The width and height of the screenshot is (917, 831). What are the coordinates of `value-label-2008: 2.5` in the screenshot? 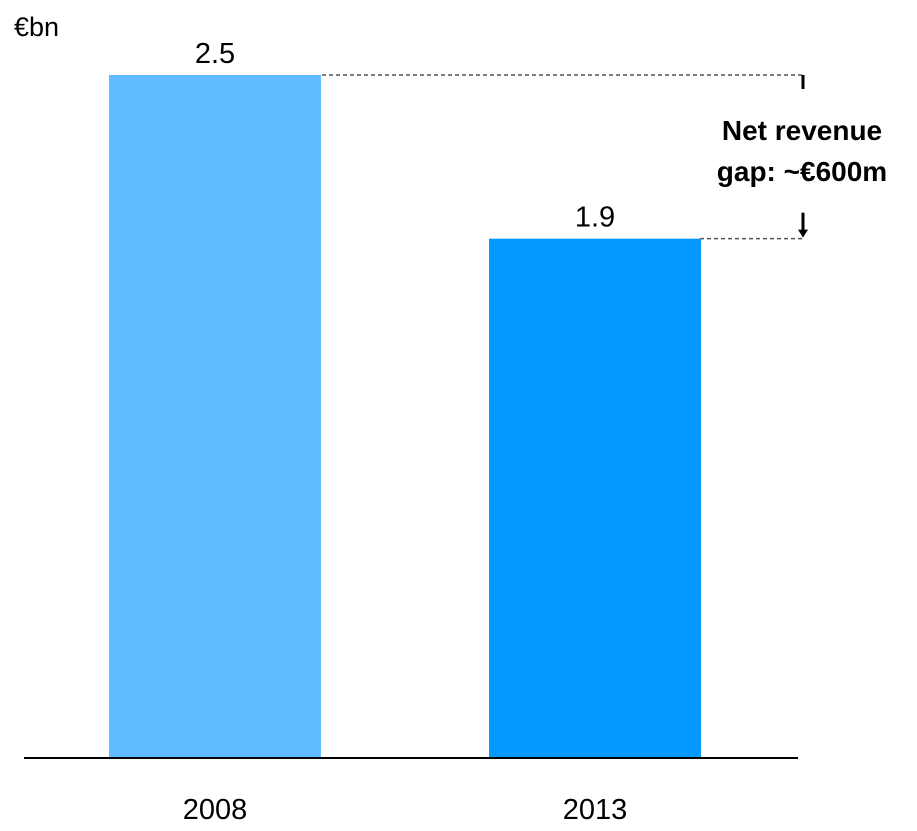 It's located at (215, 54).